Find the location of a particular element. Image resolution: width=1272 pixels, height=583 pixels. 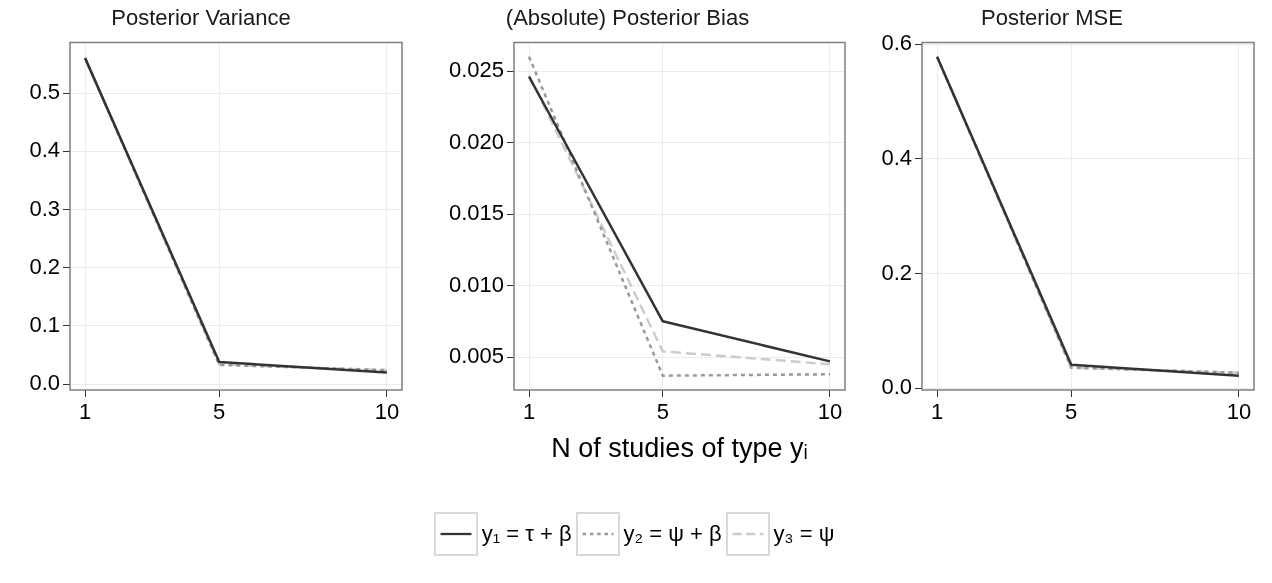

y-tick-label: 0.010 is located at coordinates (476, 284).